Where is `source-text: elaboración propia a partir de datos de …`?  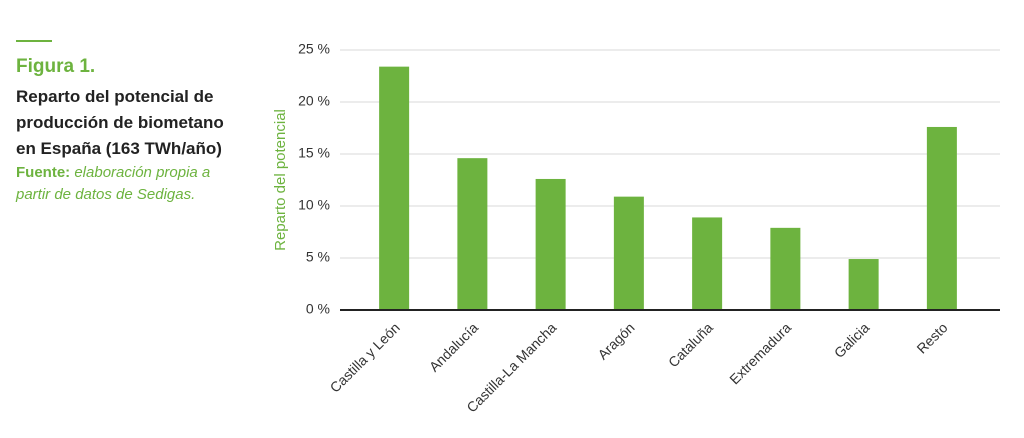
source-text: elaboración propia a partir de datos de … is located at coordinates (113, 183).